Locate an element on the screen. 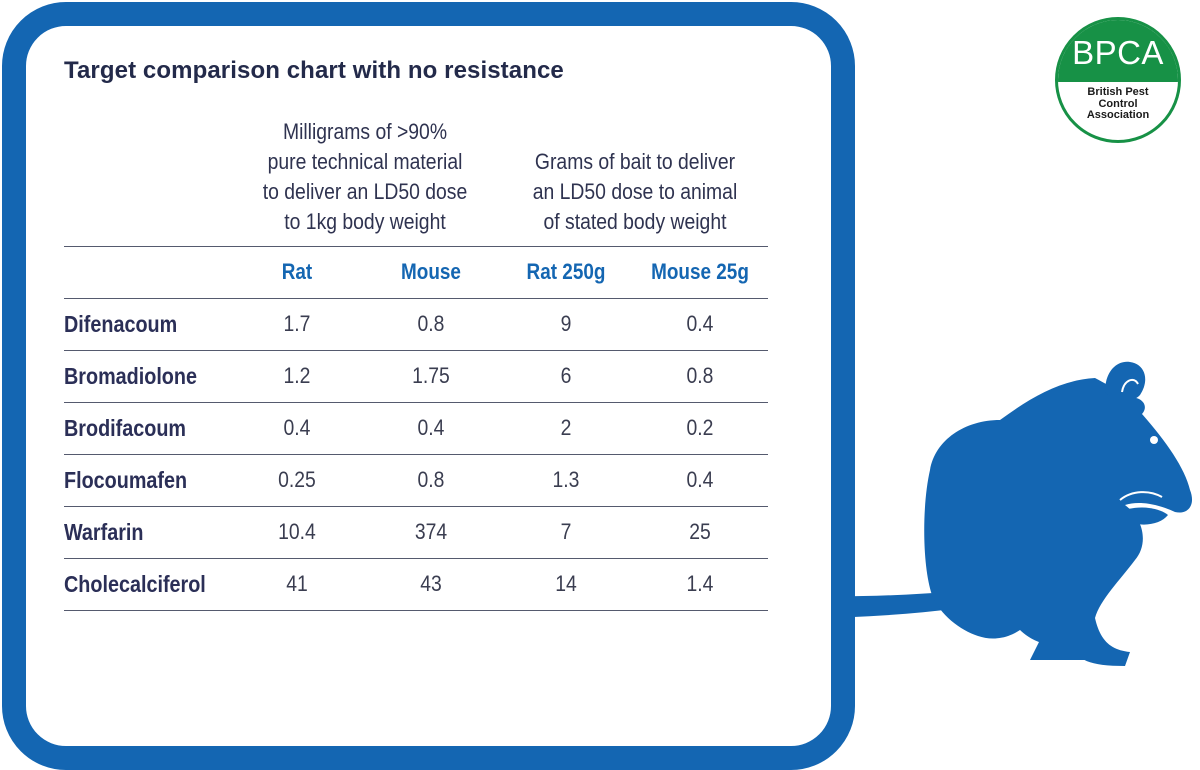 This screenshot has width=1200, height=770. table-cell: 43 is located at coordinates (431, 583).